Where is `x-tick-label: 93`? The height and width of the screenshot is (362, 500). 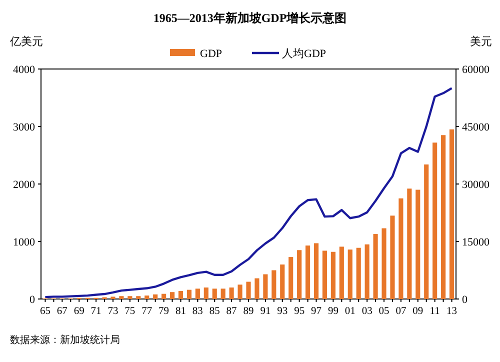 x-tick-label: 93 is located at coordinates (282, 311).